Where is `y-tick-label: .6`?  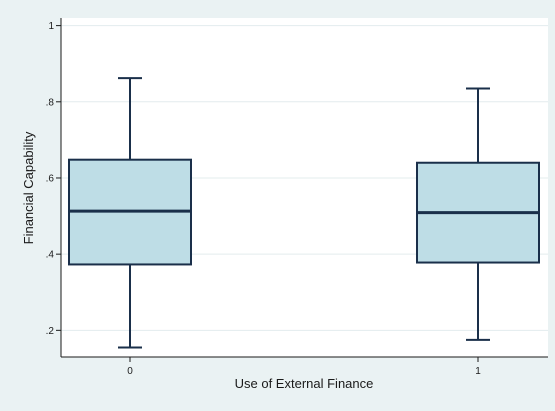
y-tick-label: .6 is located at coordinates (50, 178).